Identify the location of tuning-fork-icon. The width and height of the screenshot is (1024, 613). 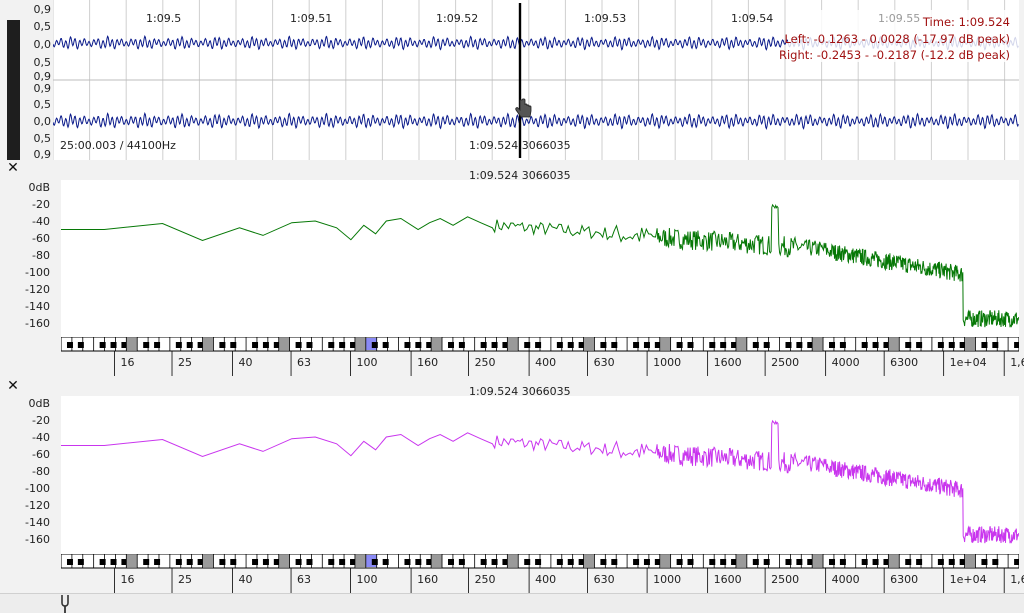
(65, 603).